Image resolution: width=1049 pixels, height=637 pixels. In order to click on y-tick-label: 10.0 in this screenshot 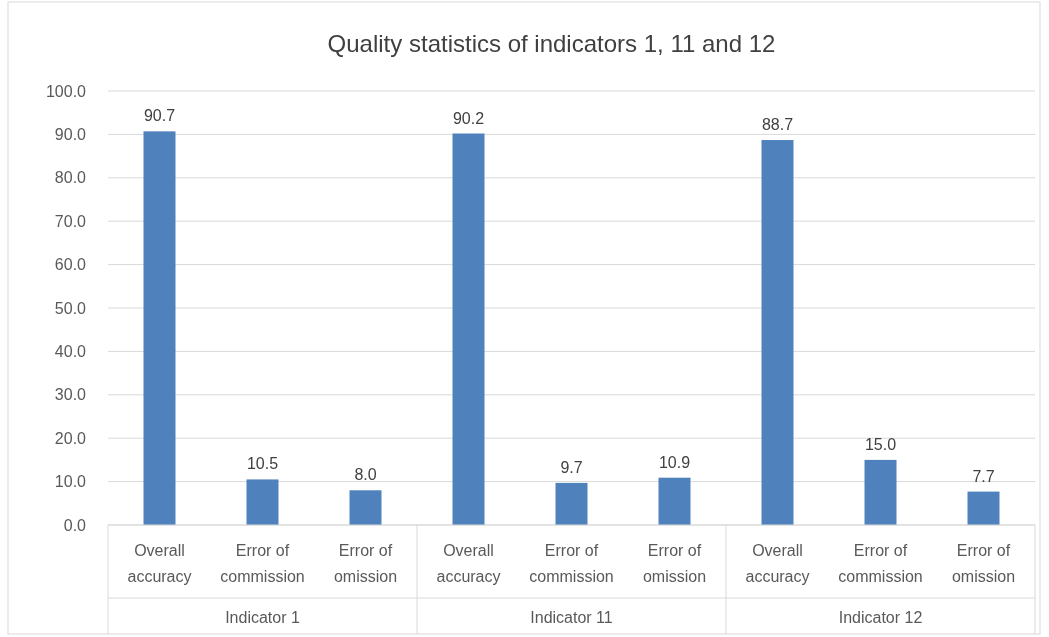, I will do `click(70, 482)`.